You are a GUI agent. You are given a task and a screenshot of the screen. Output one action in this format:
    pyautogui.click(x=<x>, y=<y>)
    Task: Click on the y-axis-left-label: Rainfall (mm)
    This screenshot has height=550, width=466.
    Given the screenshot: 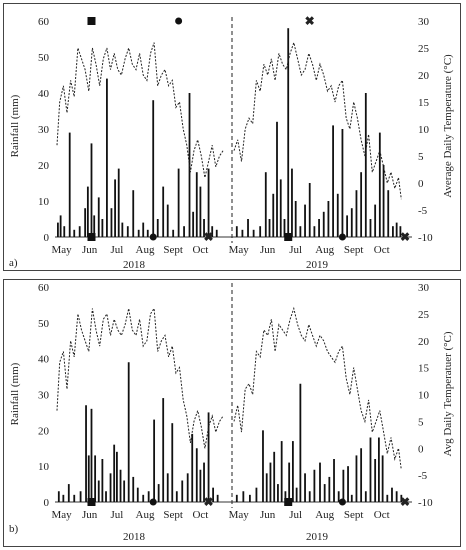 What is the action you would take?
    pyautogui.click(x=15, y=393)
    